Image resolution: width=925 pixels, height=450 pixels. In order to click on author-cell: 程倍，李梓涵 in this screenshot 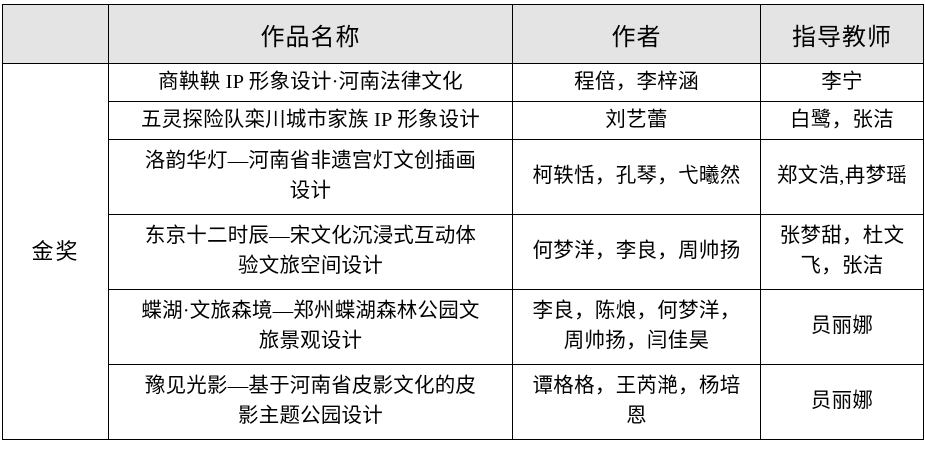, I will do `click(636, 82)`.